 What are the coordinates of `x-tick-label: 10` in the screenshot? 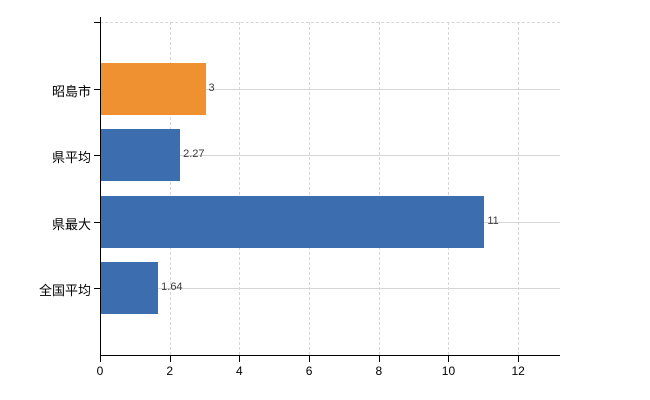 It's located at (448, 371).